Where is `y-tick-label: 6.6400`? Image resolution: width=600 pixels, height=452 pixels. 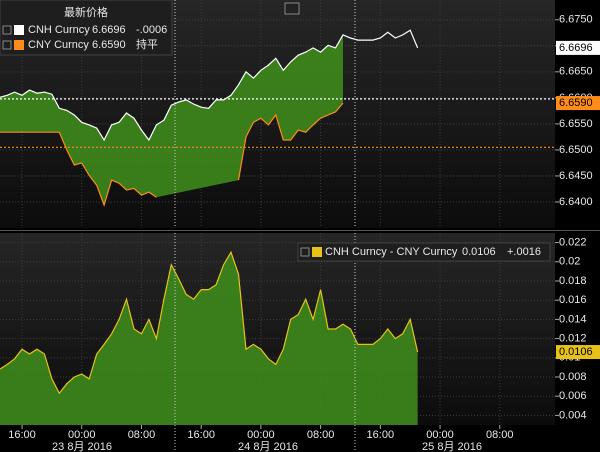 y-tick-label: 6.6400 is located at coordinates (576, 202).